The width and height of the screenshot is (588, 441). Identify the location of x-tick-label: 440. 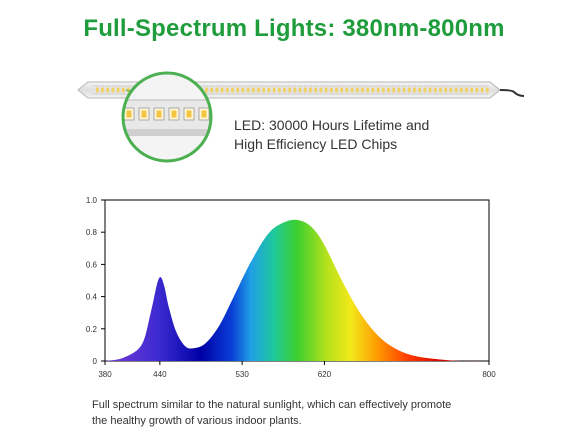
(160, 374).